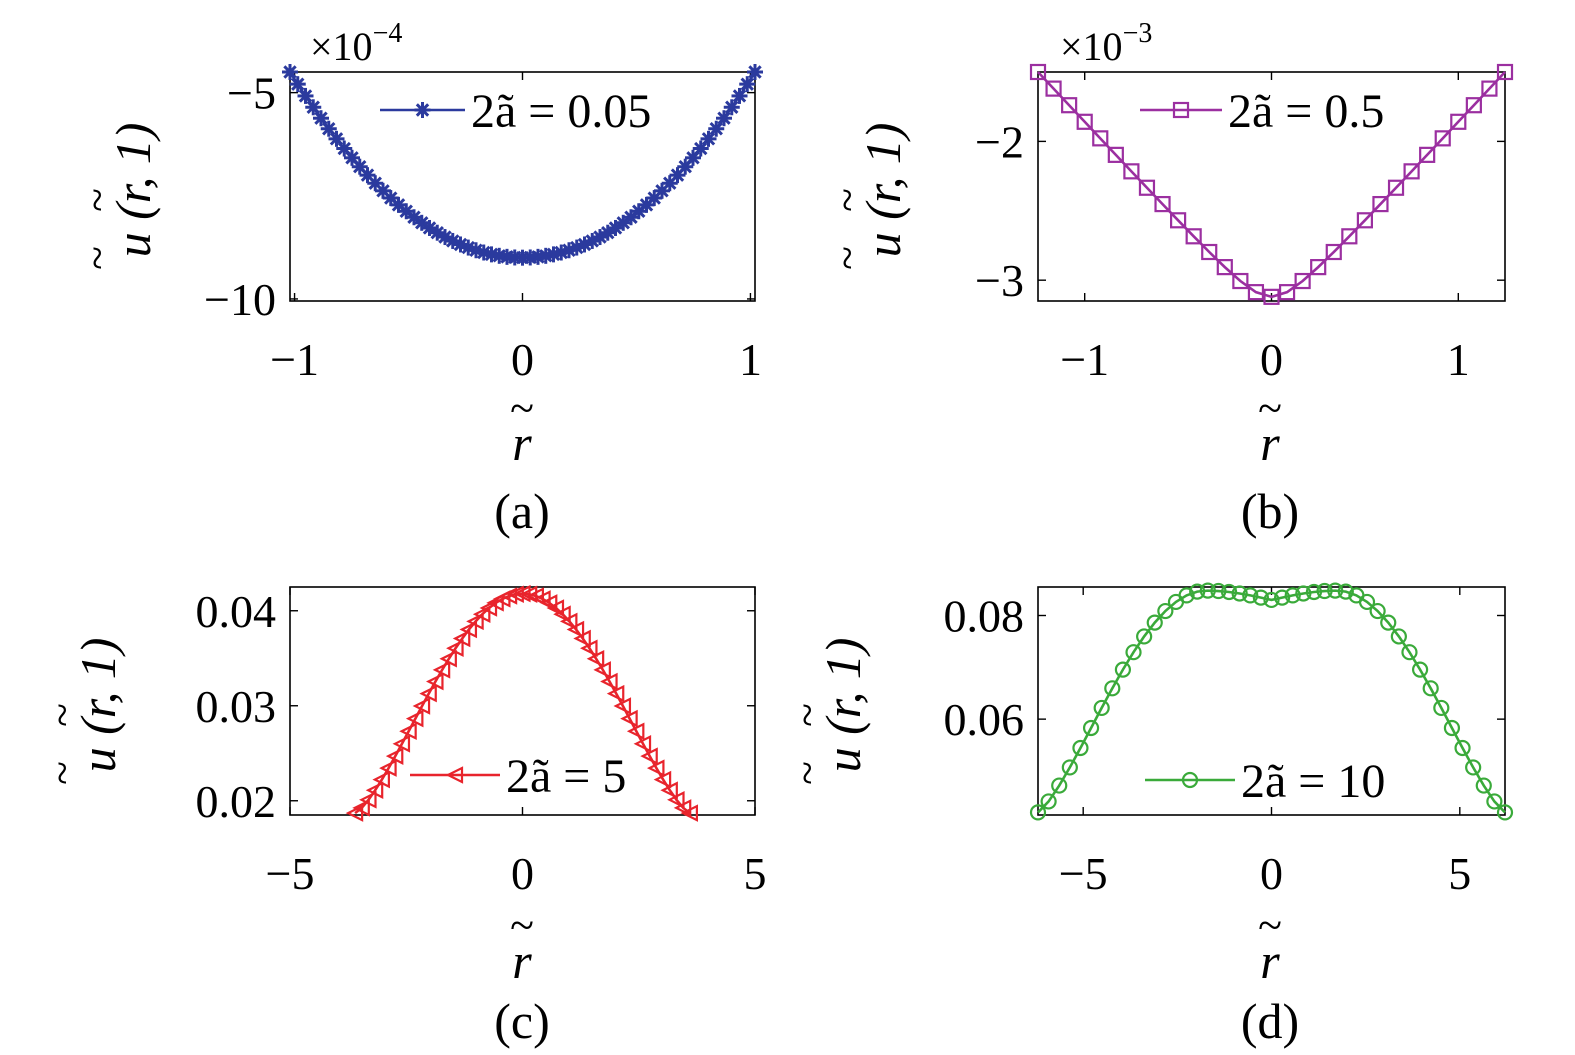 This screenshot has width=1575, height=1055. What do you see at coordinates (522, 511) in the screenshot?
I see `panel-label: (a)` at bounding box center [522, 511].